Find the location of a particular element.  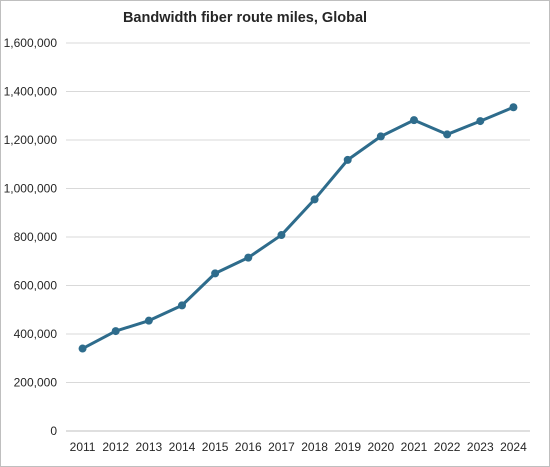

y-tick-label: 800,000 is located at coordinates (36, 237).